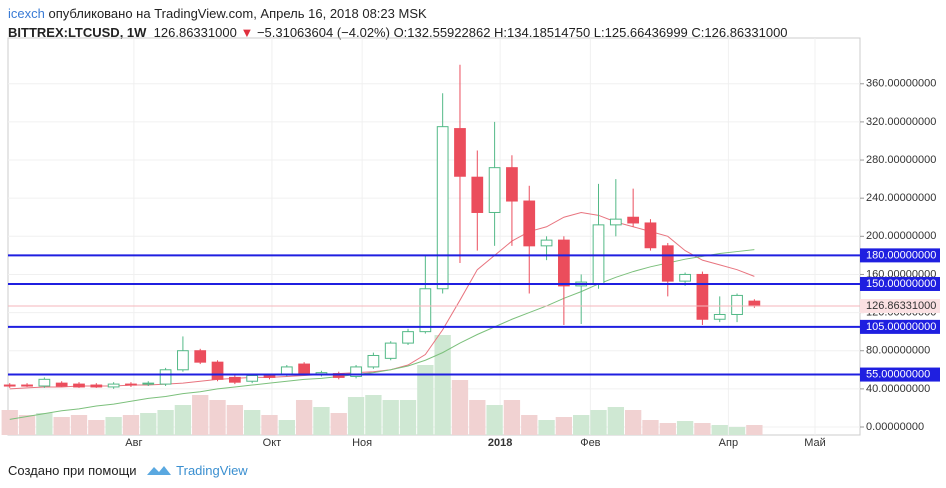 The height and width of the screenshot is (488, 946). Describe the element at coordinates (901, 198) in the screenshot. I see `y-tick-label: 240.00000000` at that location.